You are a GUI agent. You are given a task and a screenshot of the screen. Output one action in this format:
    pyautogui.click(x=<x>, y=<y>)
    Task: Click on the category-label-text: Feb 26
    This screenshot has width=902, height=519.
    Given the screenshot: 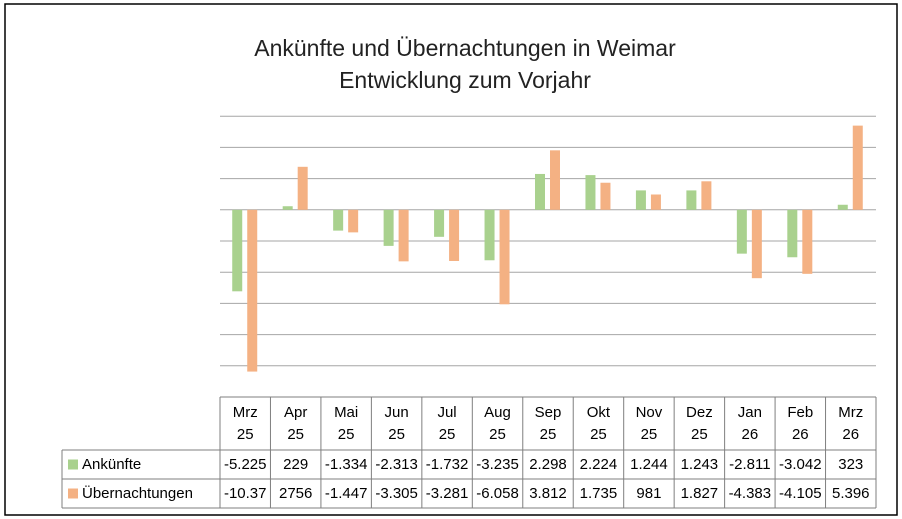 What is the action you would take?
    pyautogui.click(x=800, y=423)
    